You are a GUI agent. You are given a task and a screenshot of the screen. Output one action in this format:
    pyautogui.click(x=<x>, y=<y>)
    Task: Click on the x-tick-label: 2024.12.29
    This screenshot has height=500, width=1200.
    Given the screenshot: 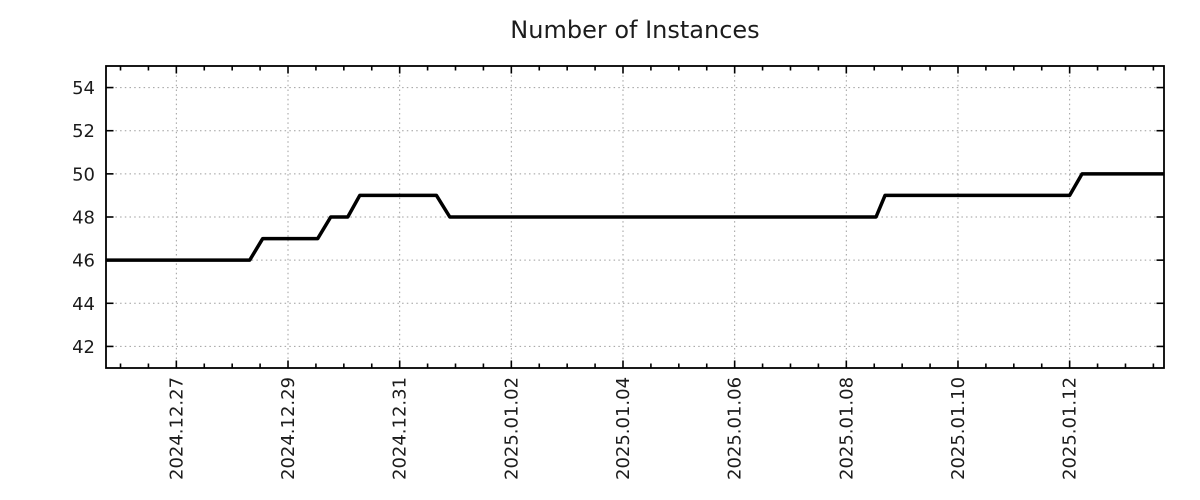 What is the action you would take?
    pyautogui.click(x=288, y=428)
    